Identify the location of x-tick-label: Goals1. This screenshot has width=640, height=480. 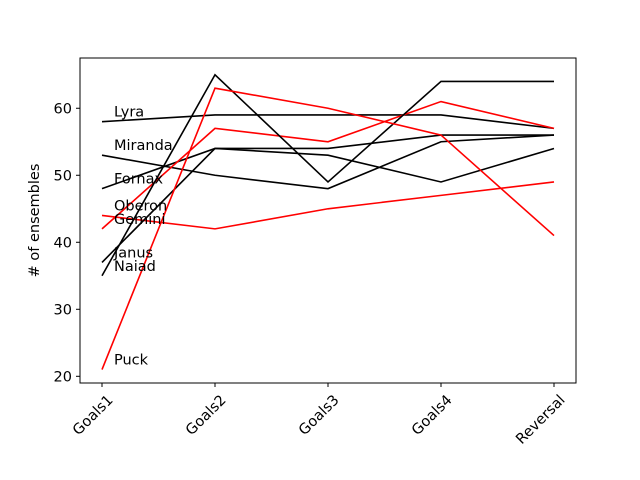
(93, 415).